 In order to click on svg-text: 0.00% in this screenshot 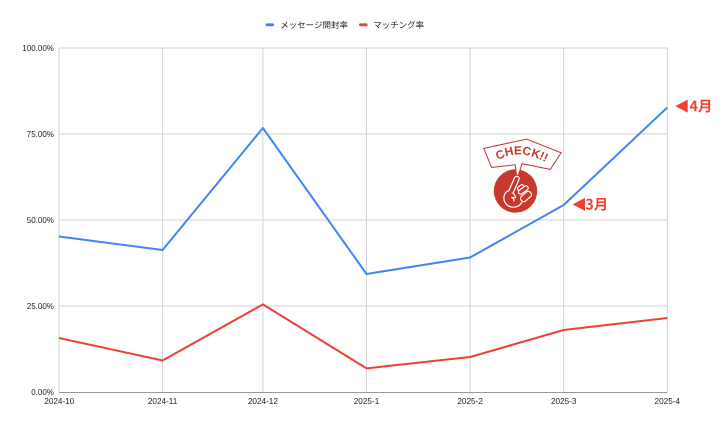, I will do `click(42, 392)`.